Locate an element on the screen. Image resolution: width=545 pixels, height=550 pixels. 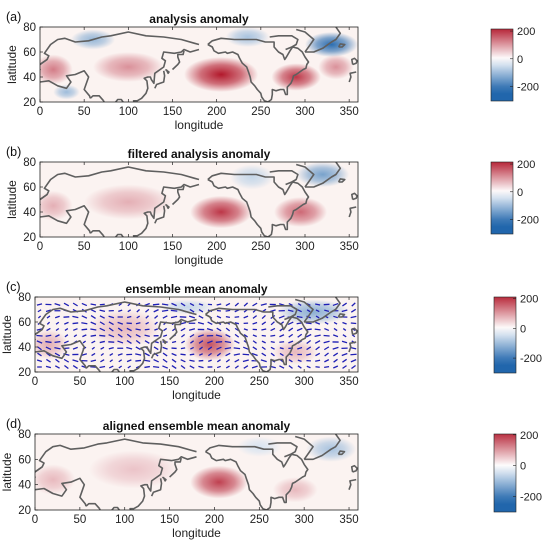
panel-letter: (b) is located at coordinates (13, 152).